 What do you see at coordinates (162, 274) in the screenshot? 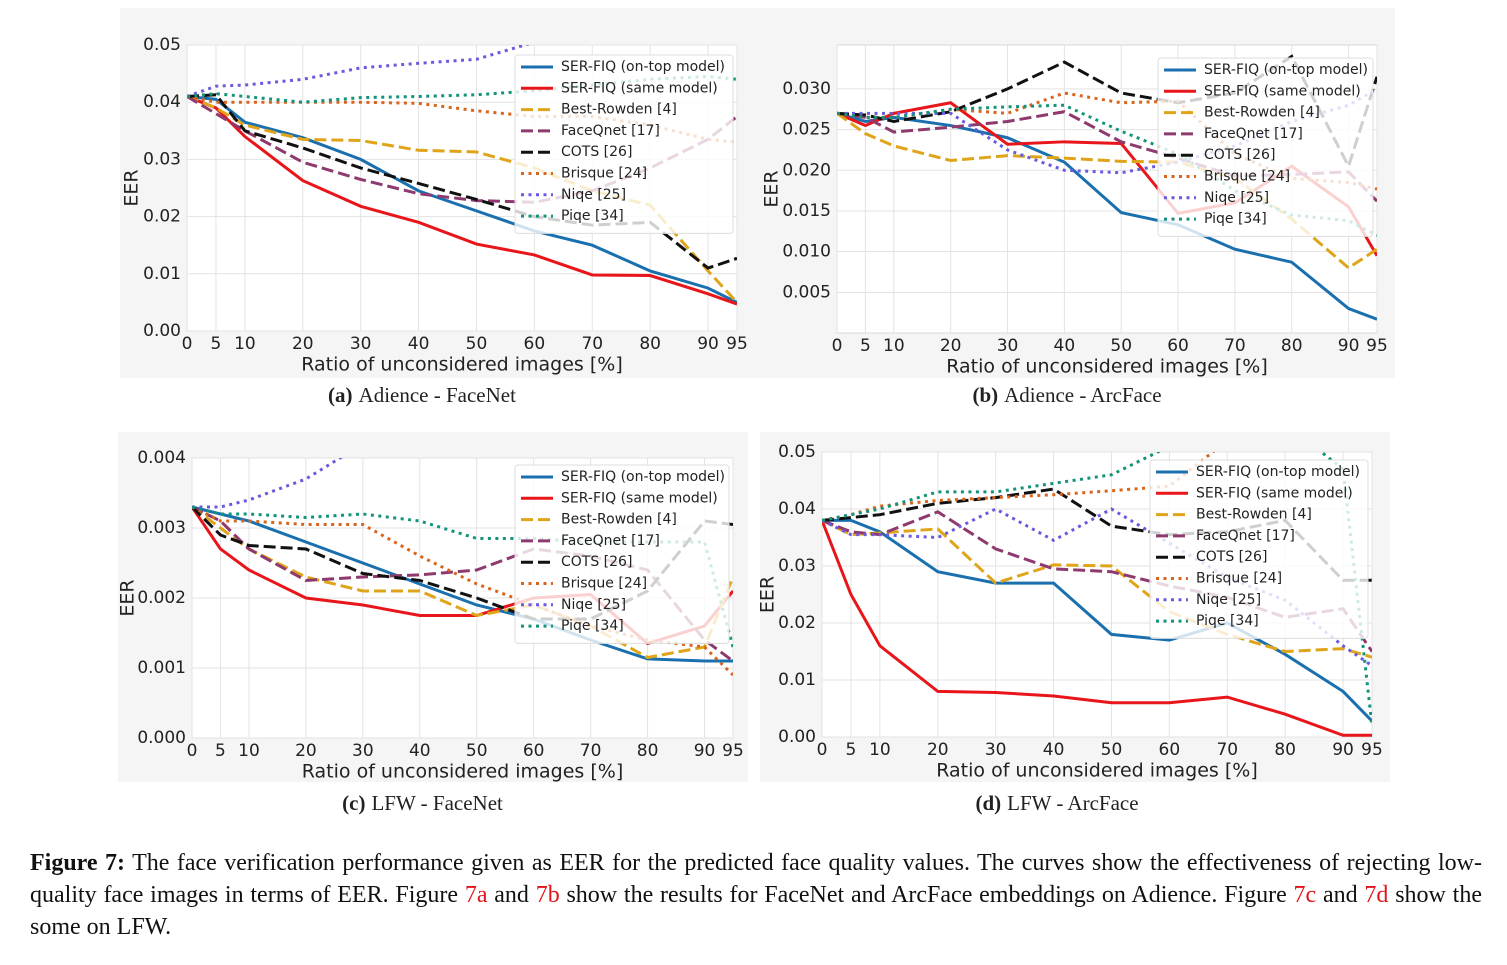
I see `y-tick-label: 0.01` at bounding box center [162, 274].